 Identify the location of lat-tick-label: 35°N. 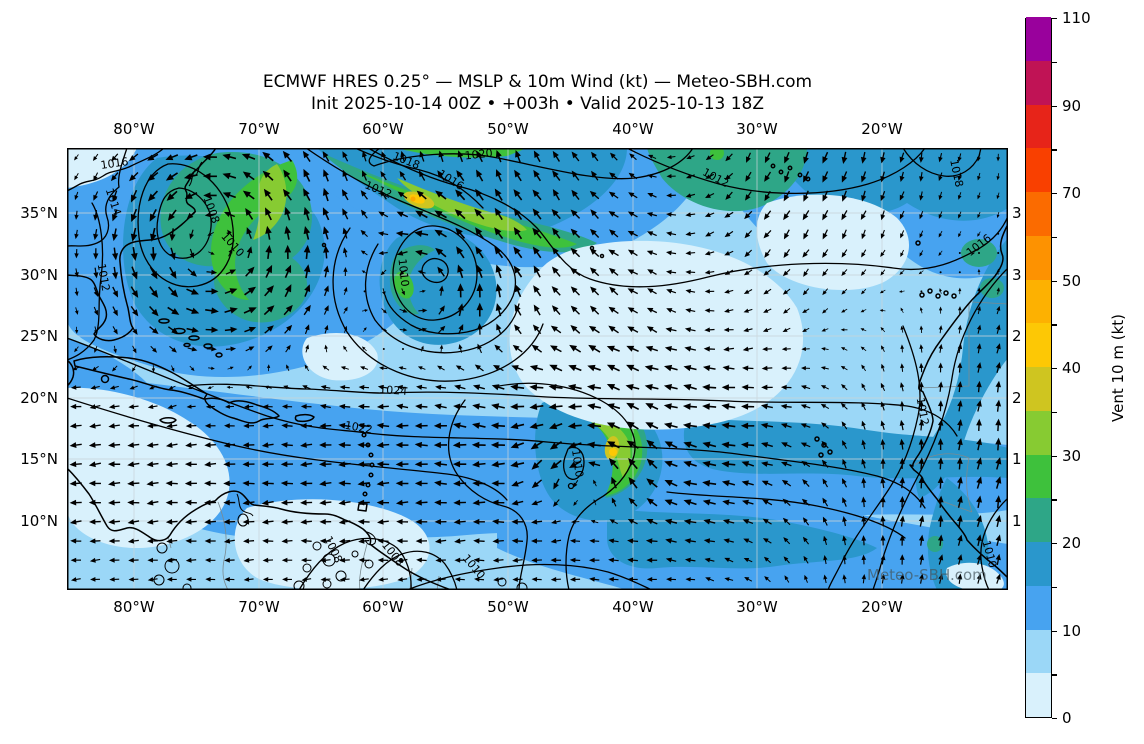
(39, 213).